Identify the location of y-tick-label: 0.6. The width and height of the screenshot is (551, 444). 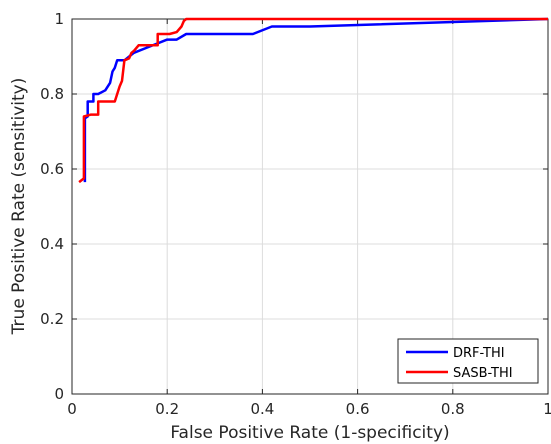
(52, 169).